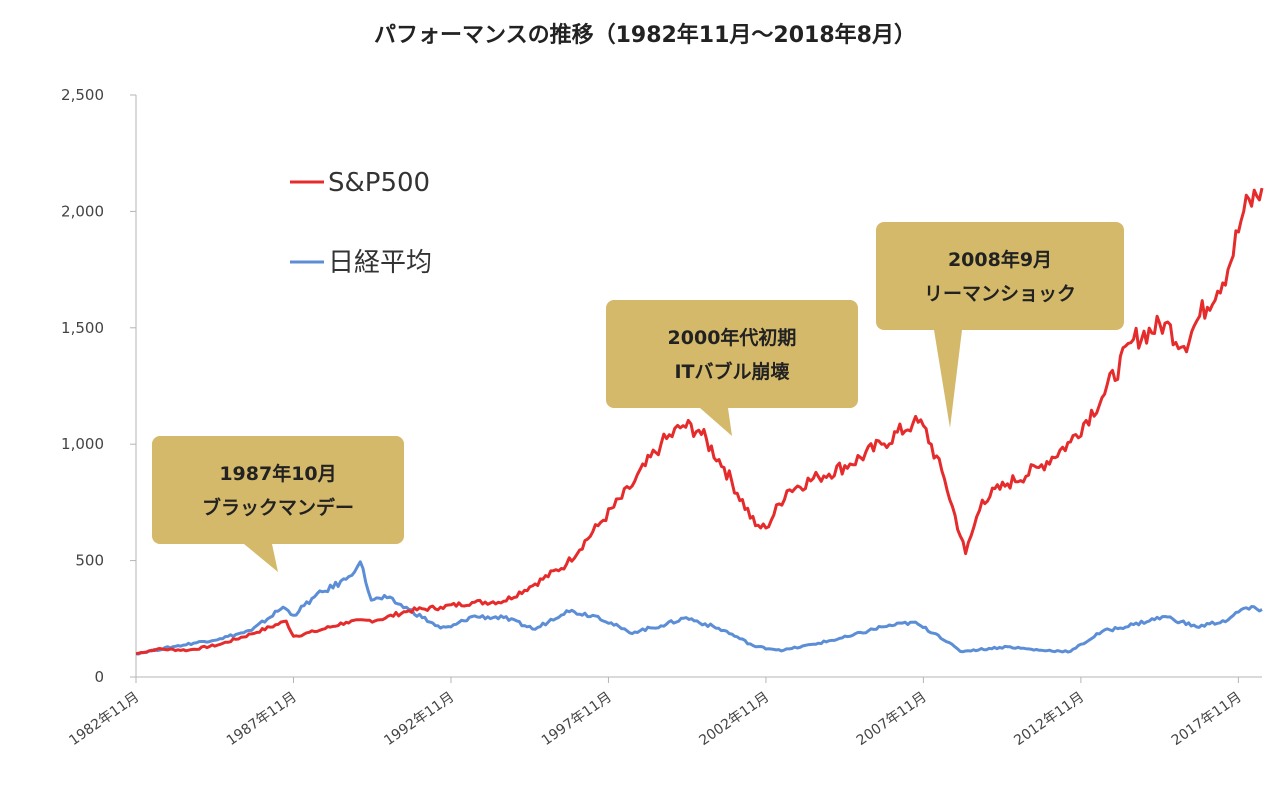 The width and height of the screenshot is (1280, 794). Describe the element at coordinates (82, 328) in the screenshot. I see `y-tick-label: 1,500` at that location.